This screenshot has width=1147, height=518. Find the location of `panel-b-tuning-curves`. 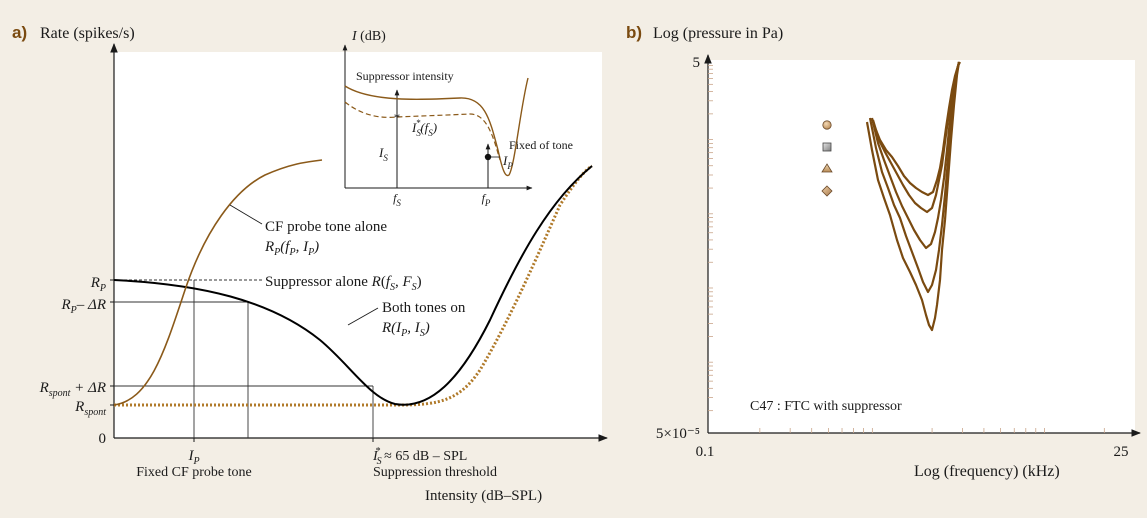

panel-b-tuning-curves is located at coordinates (913, 196).